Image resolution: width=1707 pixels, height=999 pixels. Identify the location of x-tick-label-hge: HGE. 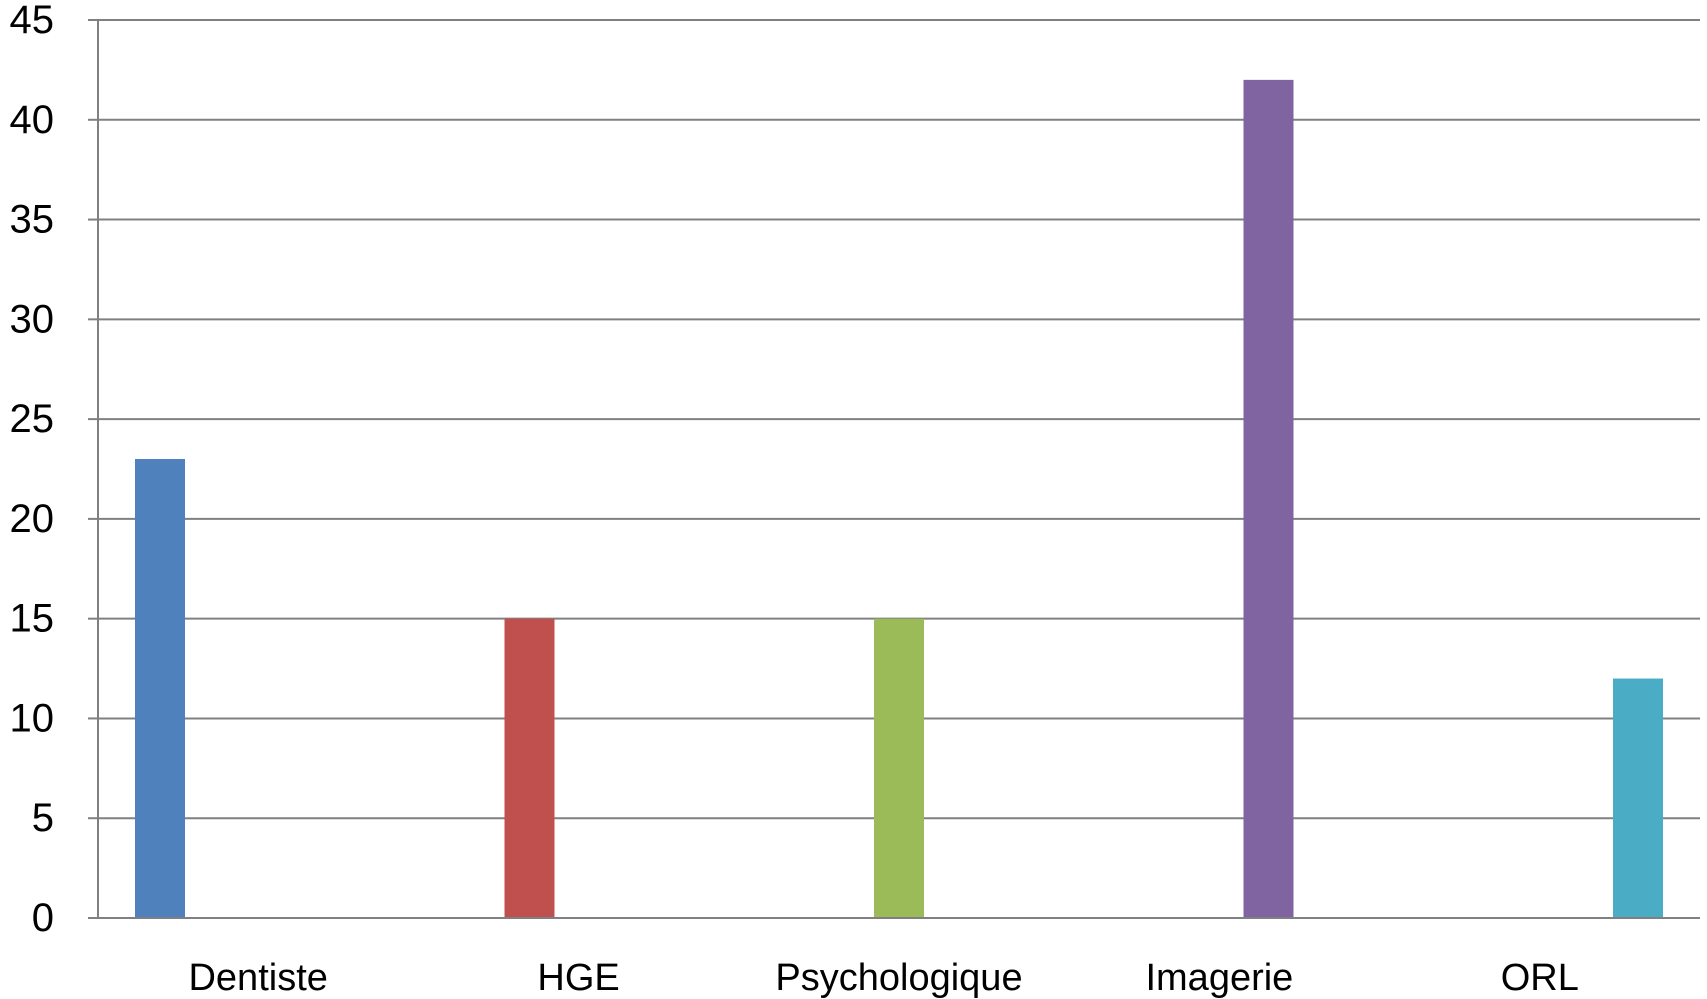
(578, 978).